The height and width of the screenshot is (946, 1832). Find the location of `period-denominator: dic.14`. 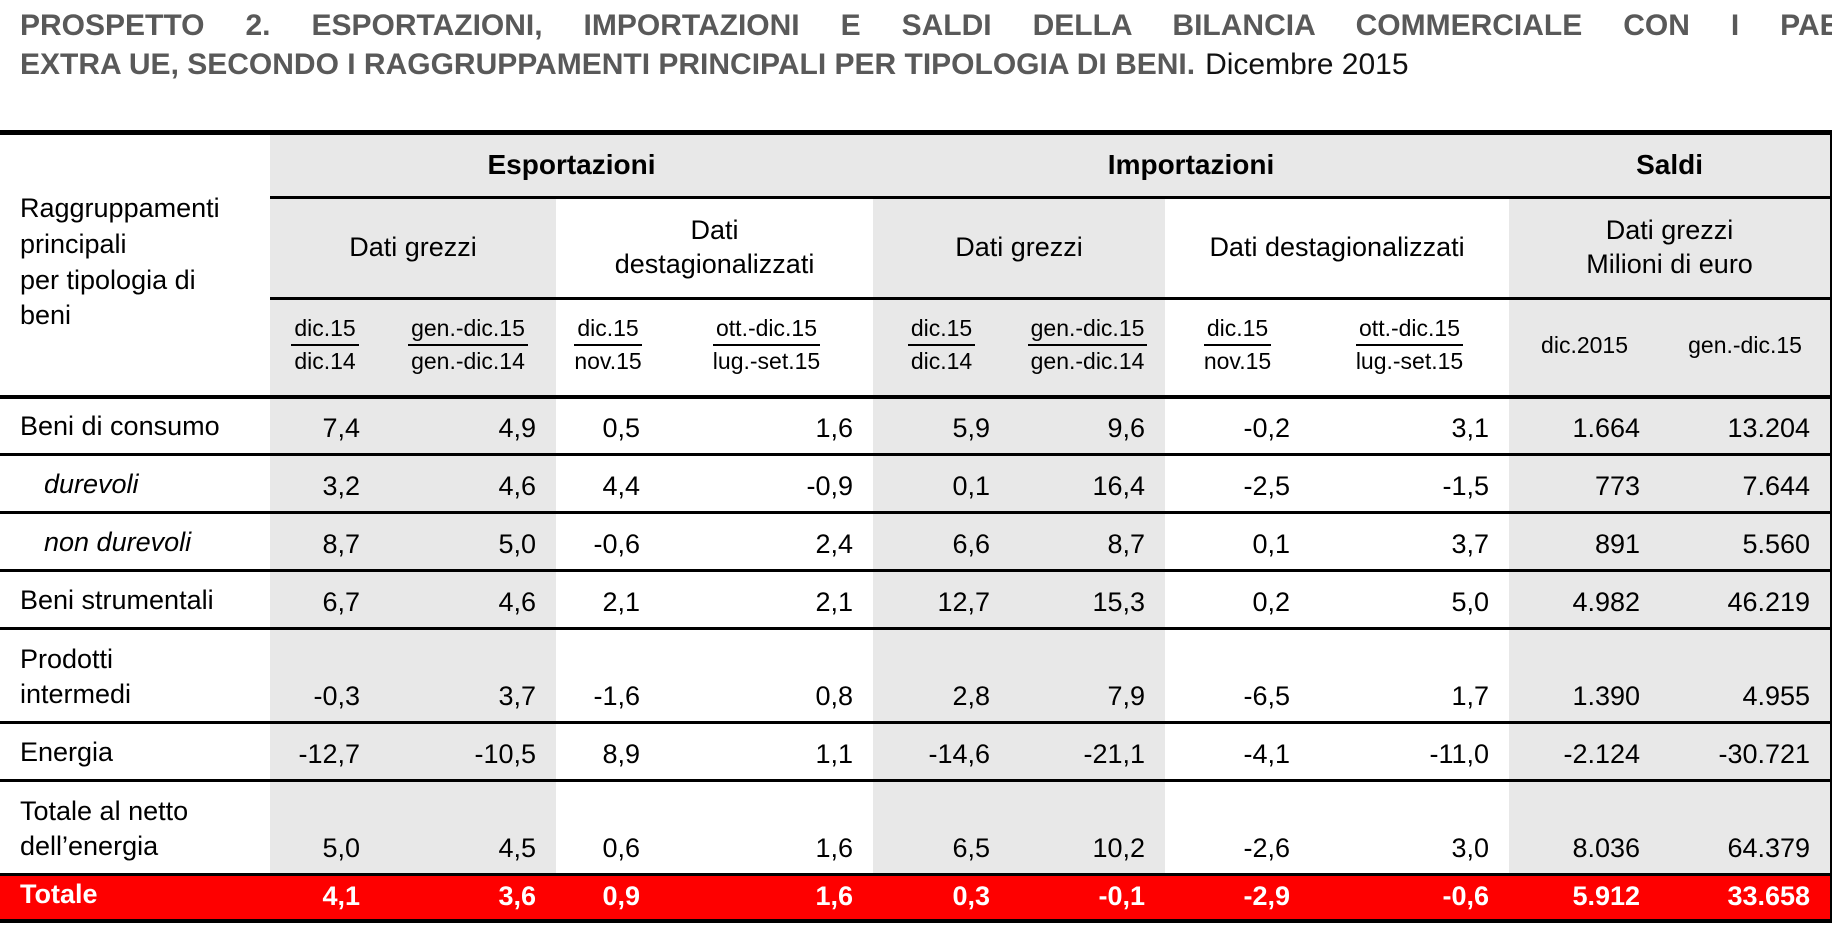

period-denominator: dic.14 is located at coordinates (941, 361).